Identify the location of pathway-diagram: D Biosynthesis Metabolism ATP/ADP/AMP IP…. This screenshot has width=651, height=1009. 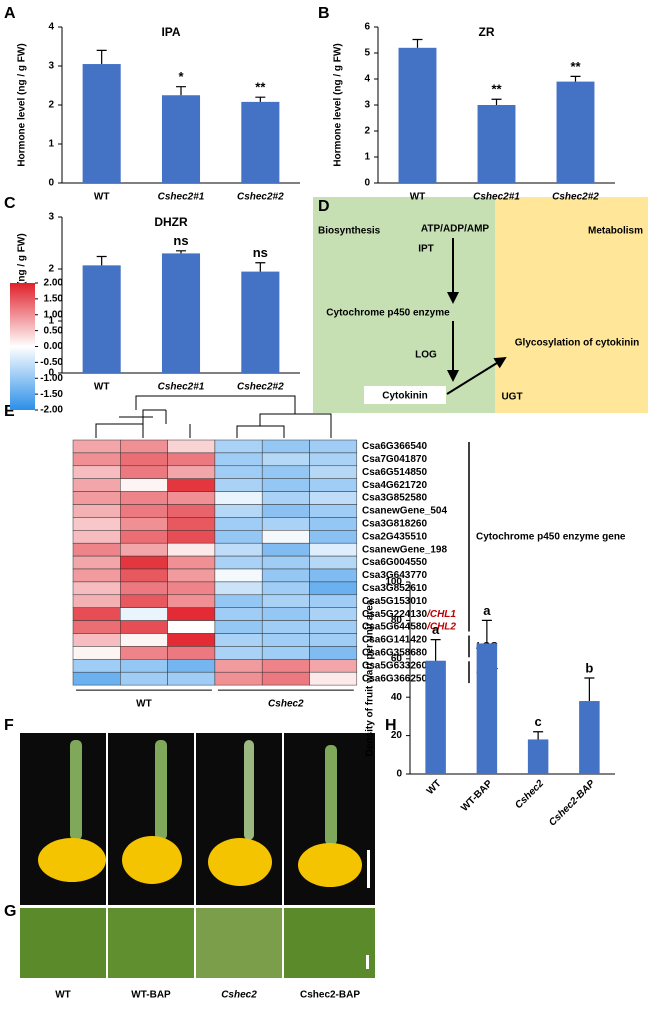
(480, 305).